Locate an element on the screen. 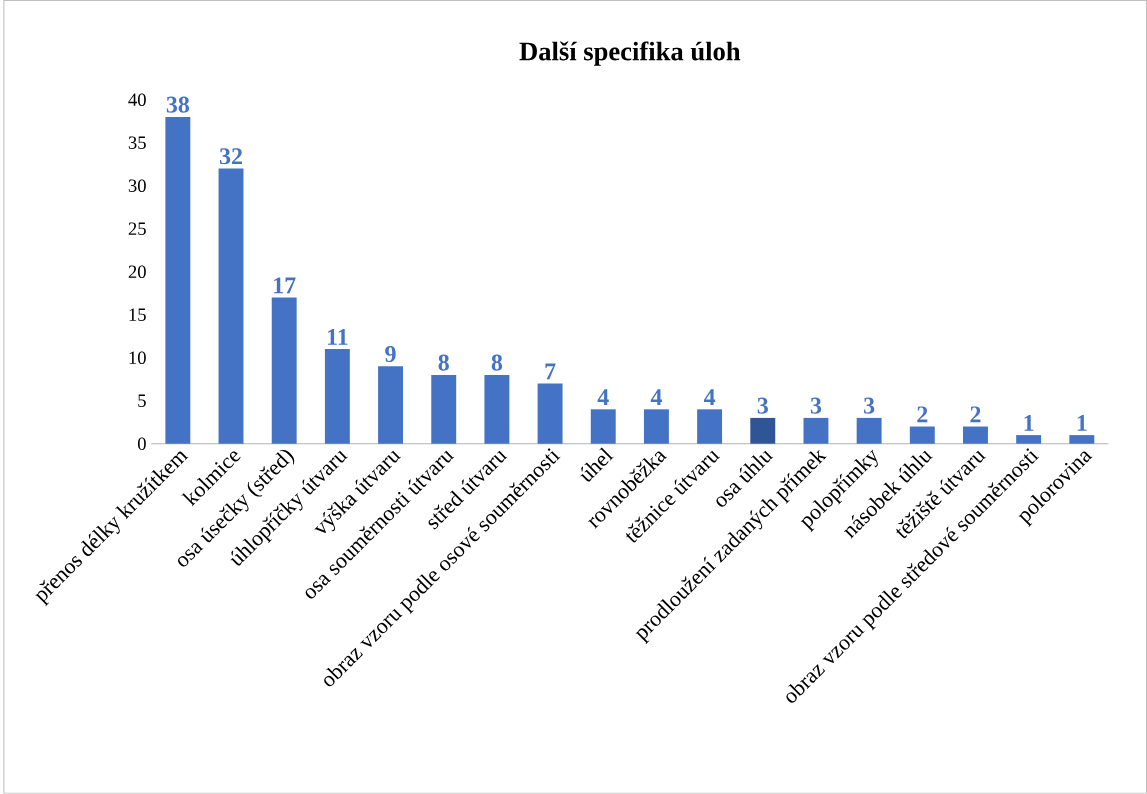 Image resolution: width=1147 pixels, height=794 pixels. data-label: 17 is located at coordinates (285, 285).